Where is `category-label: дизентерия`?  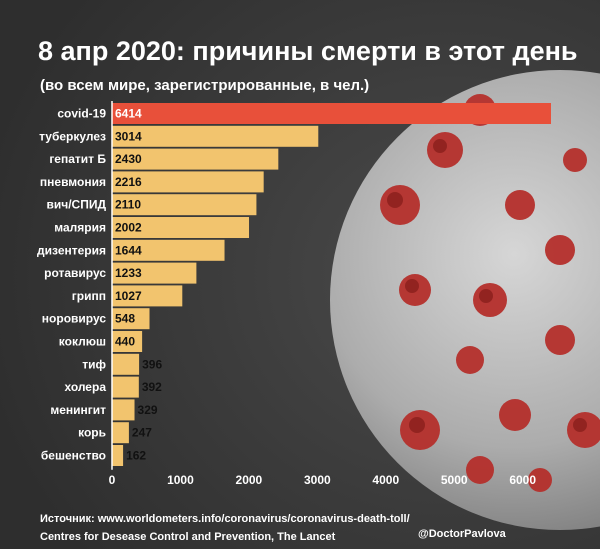 category-label: дизентерия is located at coordinates (71, 250).